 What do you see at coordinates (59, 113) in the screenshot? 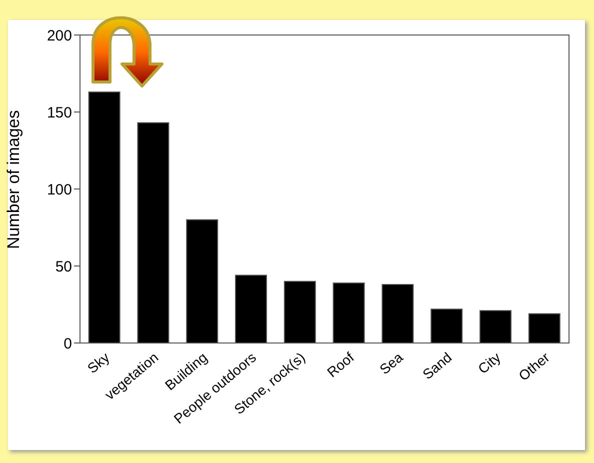
I see `y-tick-label: 150` at bounding box center [59, 113].